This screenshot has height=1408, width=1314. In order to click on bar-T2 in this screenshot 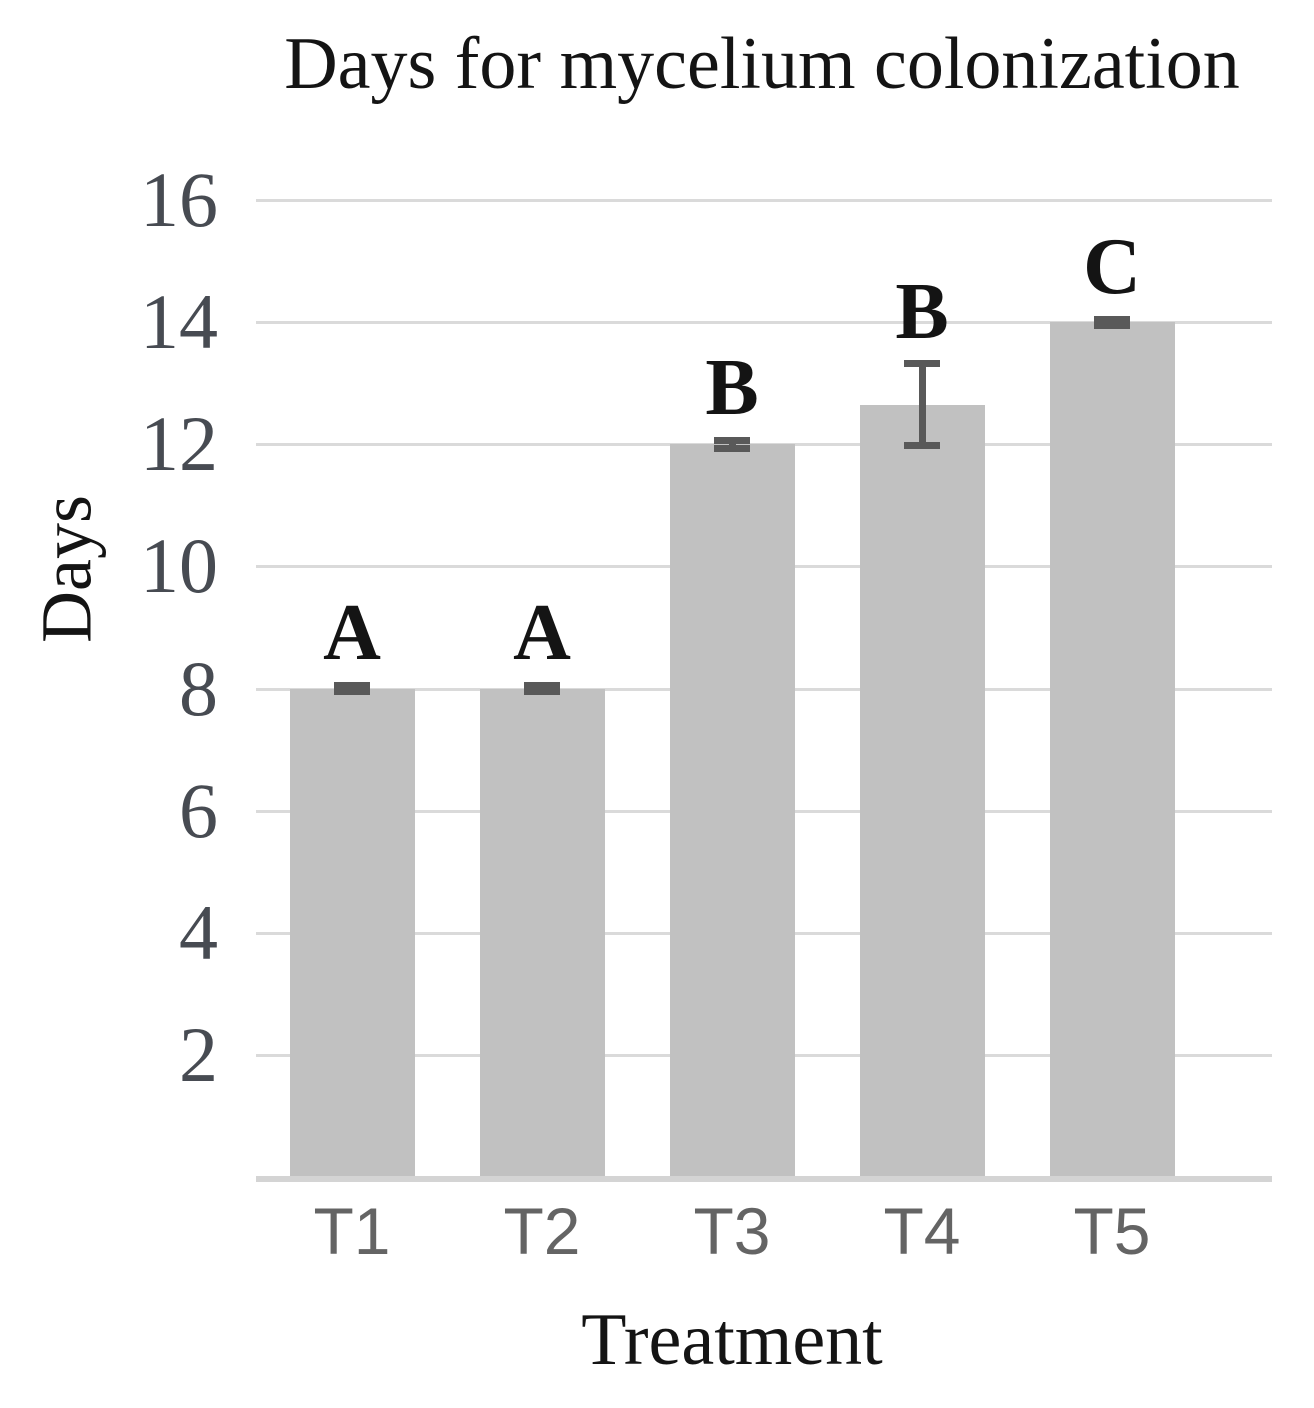, I will do `click(542, 932)`.